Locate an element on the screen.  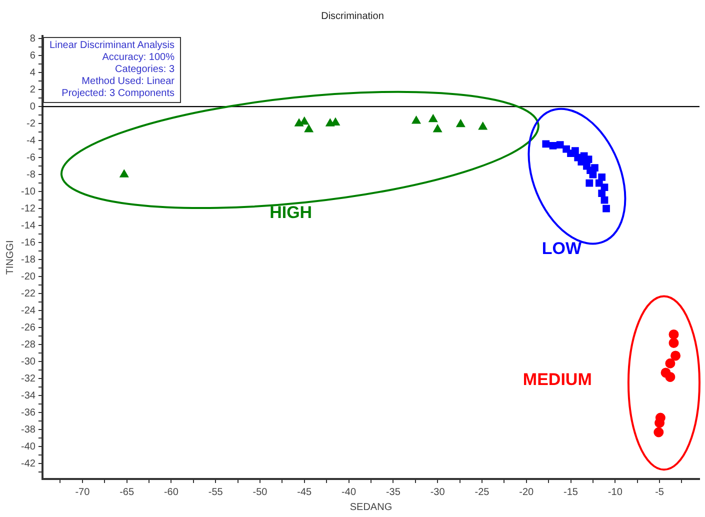
y-tick-label: -16 is located at coordinates (28, 242).